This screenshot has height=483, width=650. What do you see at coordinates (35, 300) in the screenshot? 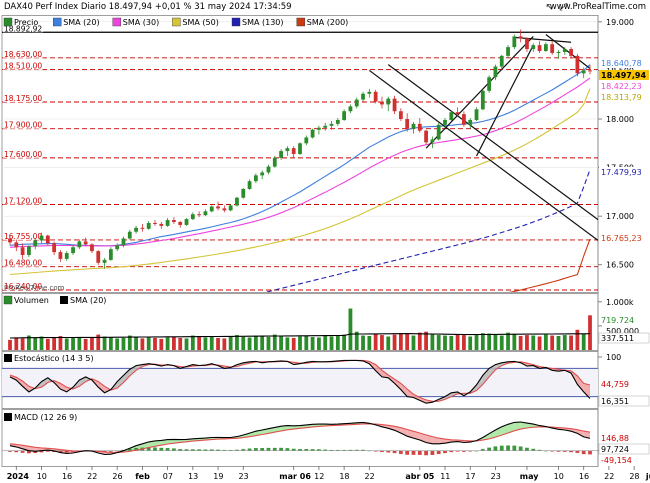
I see `volume-legend` at bounding box center [35, 300].